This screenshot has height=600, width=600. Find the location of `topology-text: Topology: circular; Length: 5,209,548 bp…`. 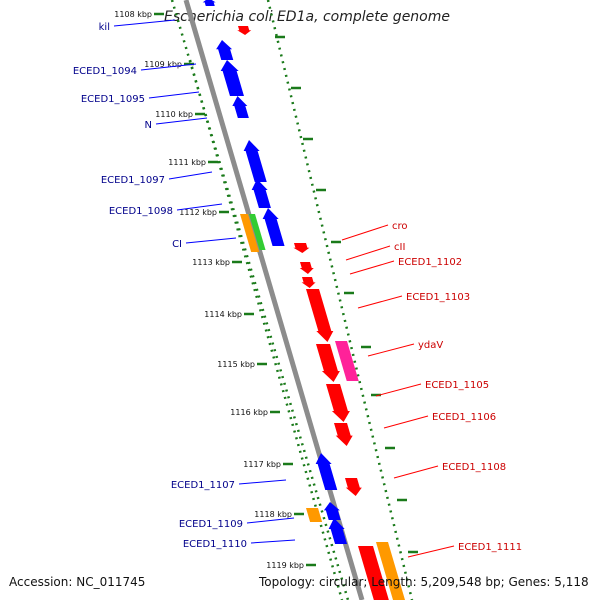

topology-text: Topology: circular; Length: 5,209,548 bp… is located at coordinates (424, 582).